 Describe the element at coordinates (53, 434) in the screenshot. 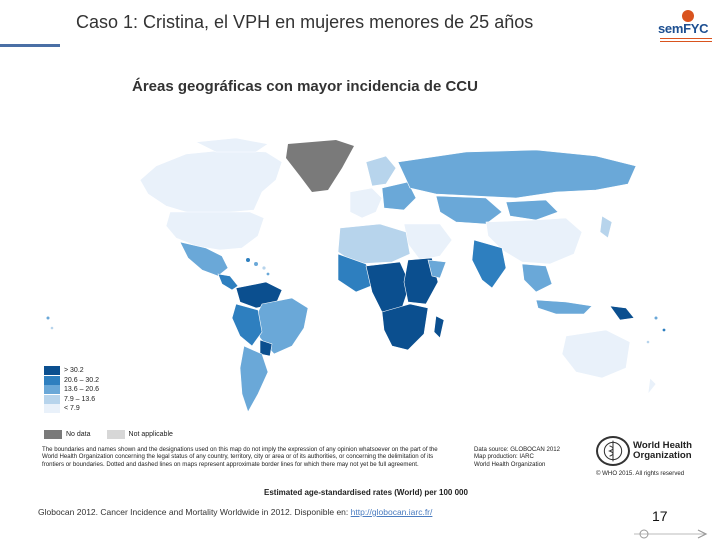

I see `no-data-swatch` at that location.